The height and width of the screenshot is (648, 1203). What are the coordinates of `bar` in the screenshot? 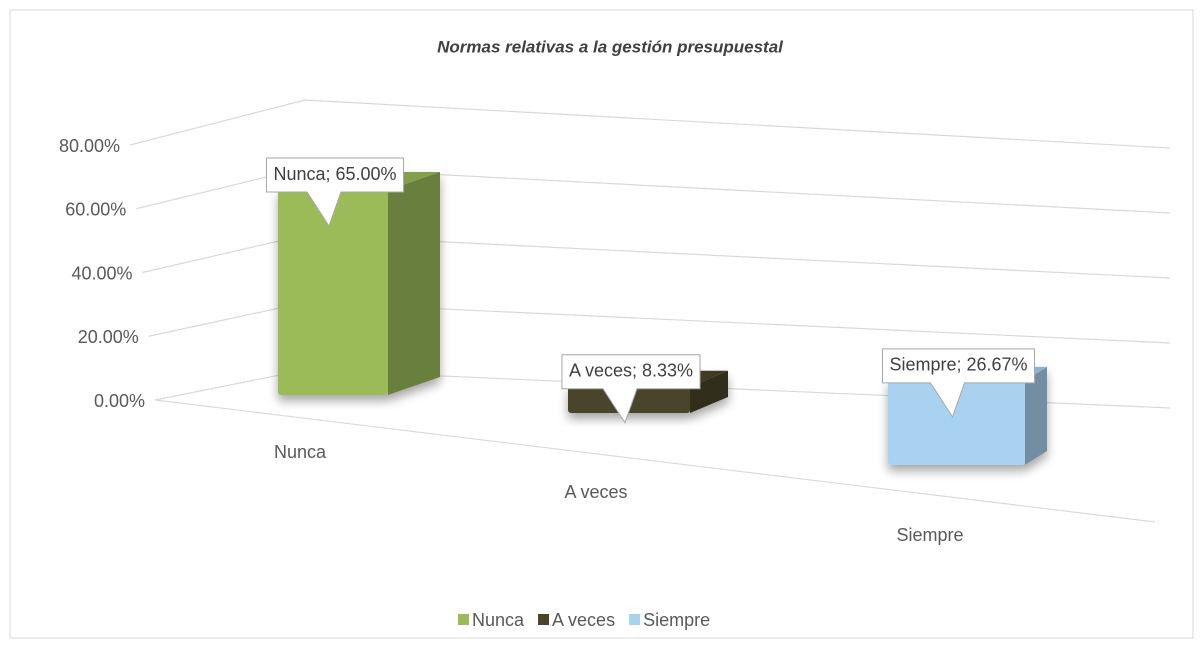 It's located at (359, 283).